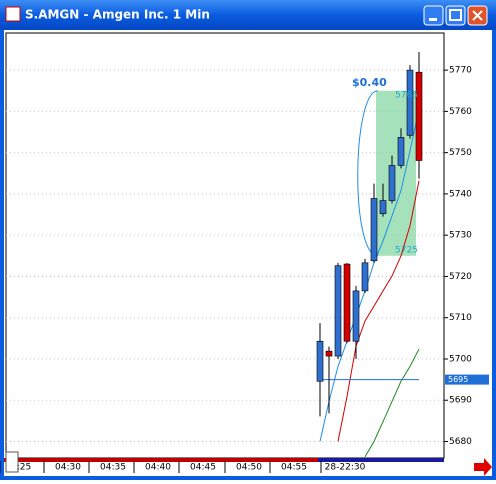  Describe the element at coordinates (460, 71) in the screenshot. I see `y-tick-label: 5770` at that location.